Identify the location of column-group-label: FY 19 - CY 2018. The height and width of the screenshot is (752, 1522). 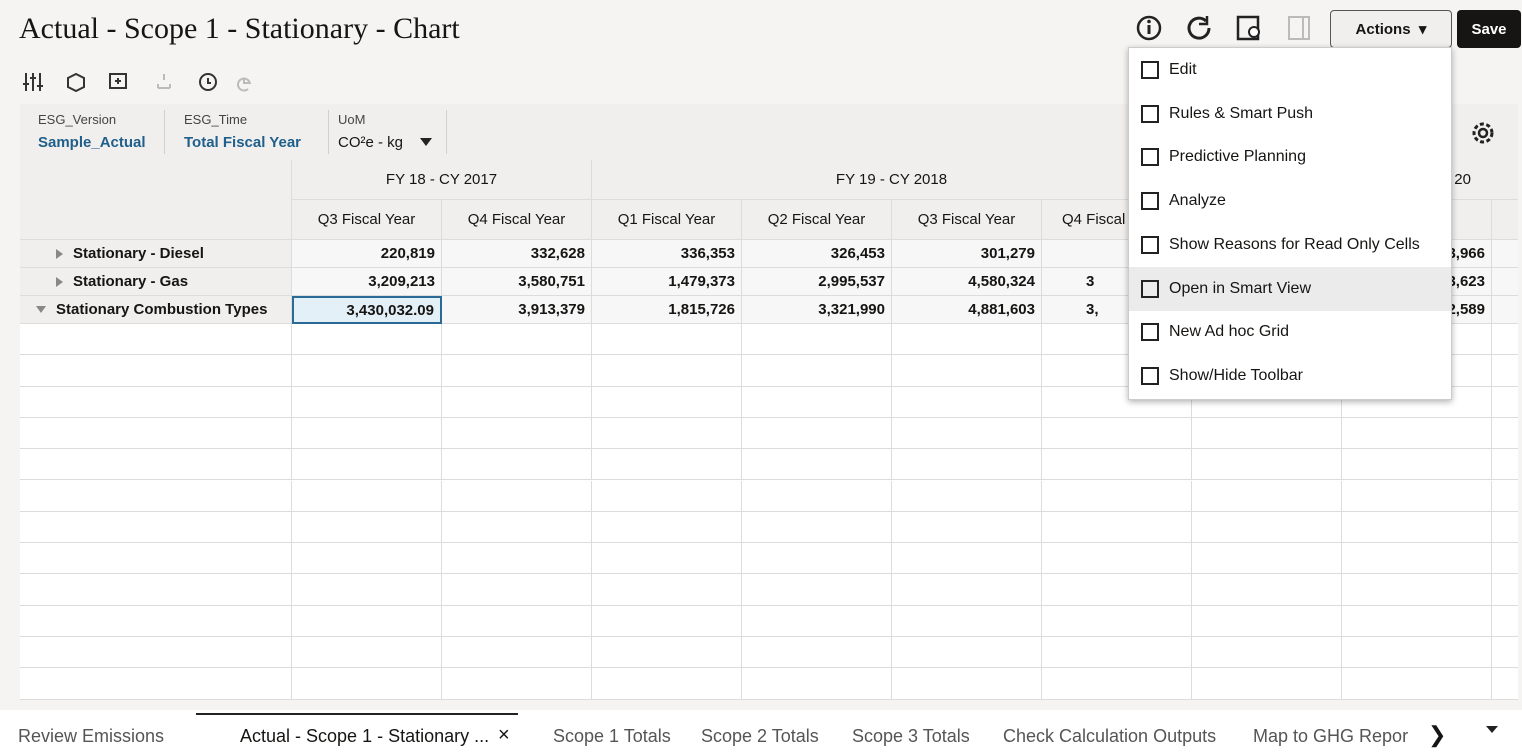
(891, 179).